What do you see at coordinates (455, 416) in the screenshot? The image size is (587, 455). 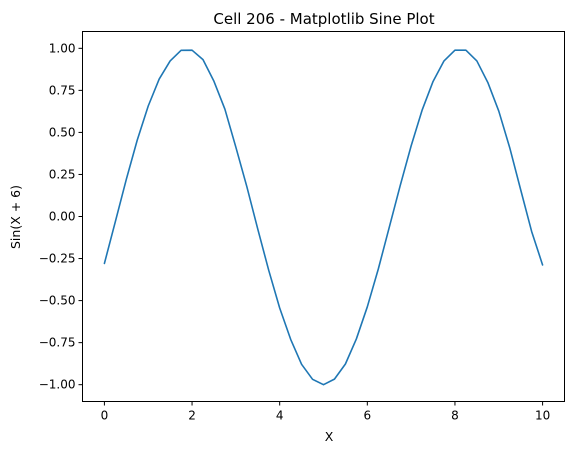 I see `x-tick-label: 8` at bounding box center [455, 416].